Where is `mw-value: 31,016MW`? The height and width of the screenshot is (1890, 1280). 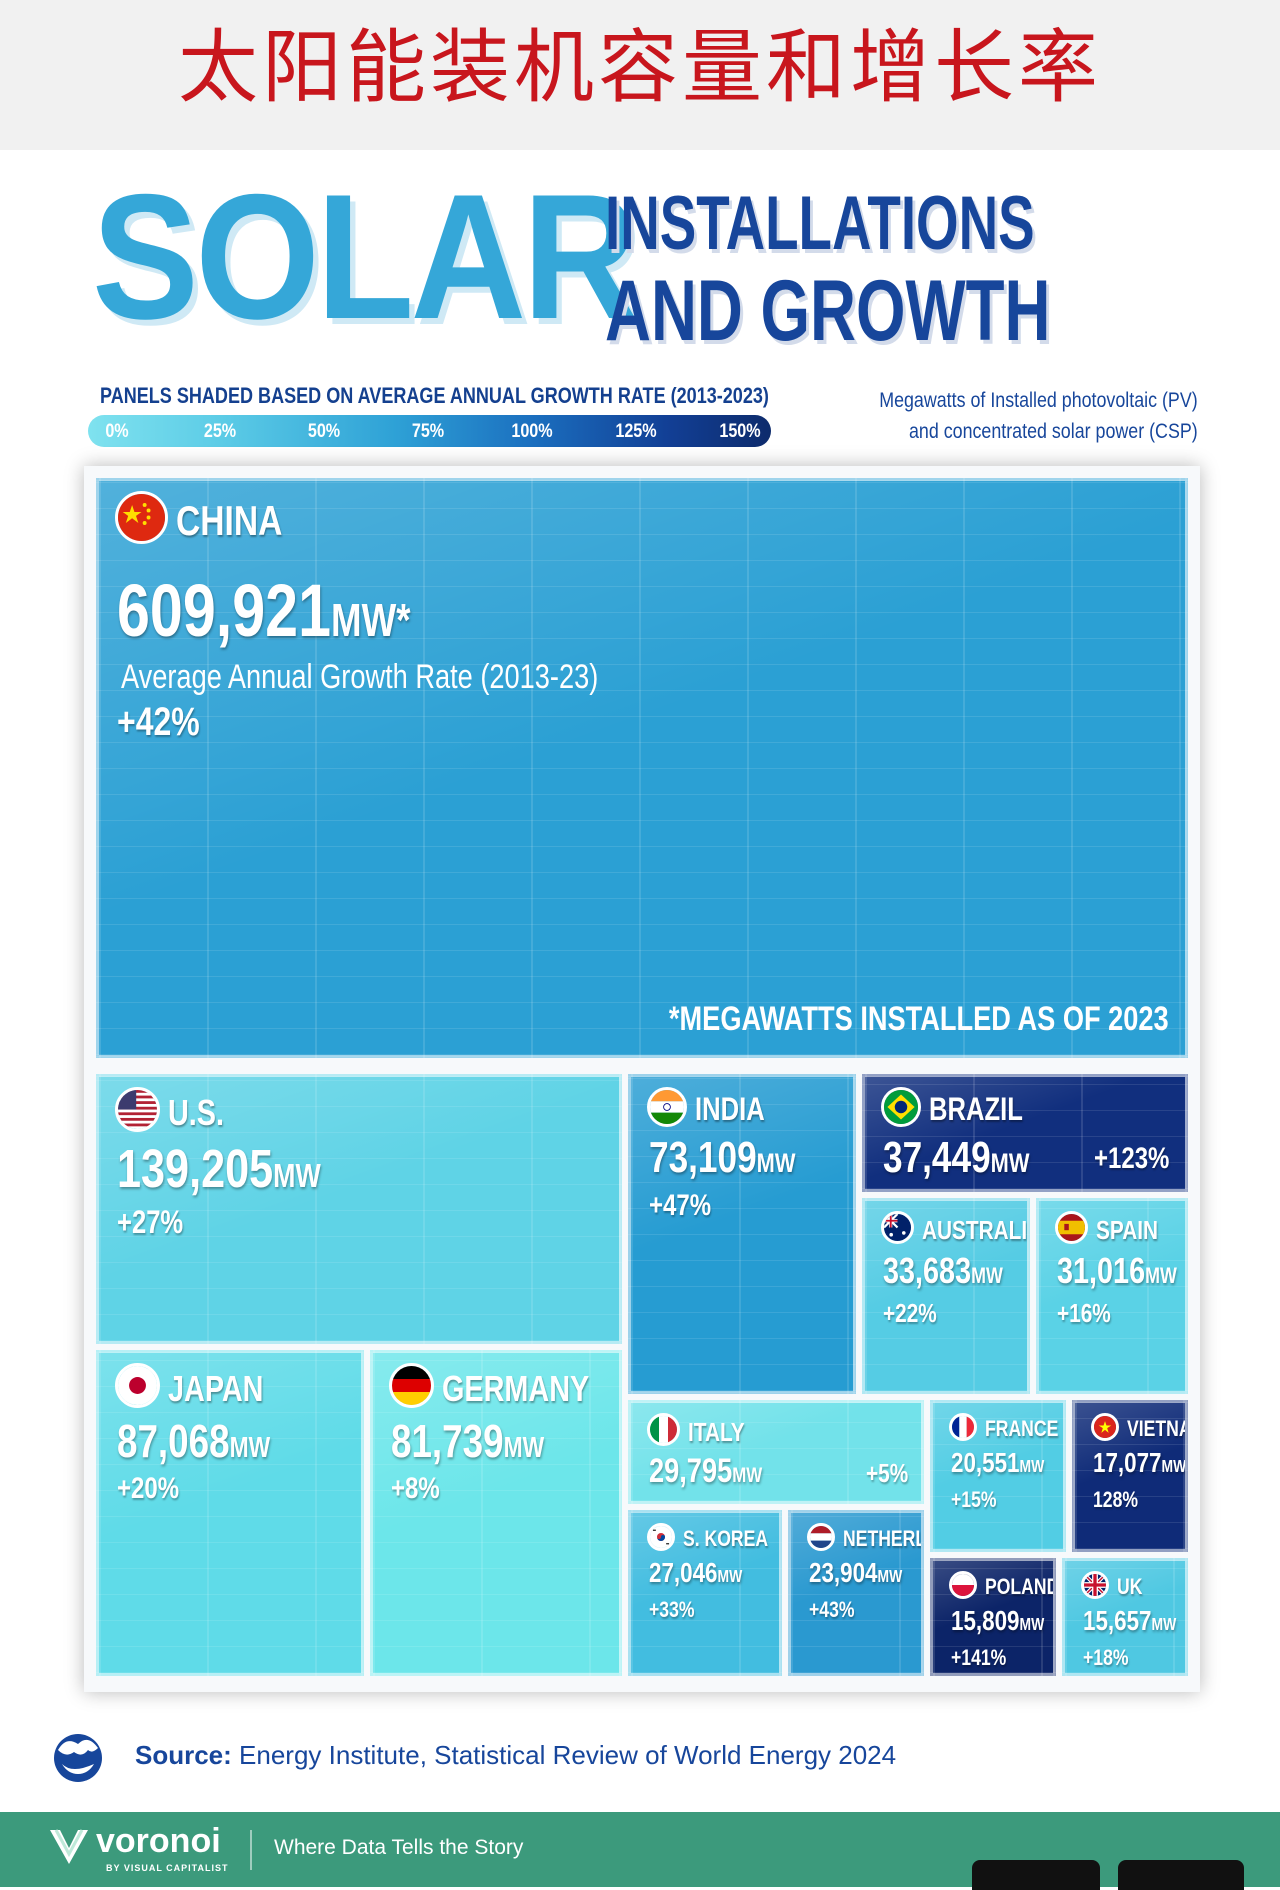
mw-value: 31,016MW is located at coordinates (1117, 1271).